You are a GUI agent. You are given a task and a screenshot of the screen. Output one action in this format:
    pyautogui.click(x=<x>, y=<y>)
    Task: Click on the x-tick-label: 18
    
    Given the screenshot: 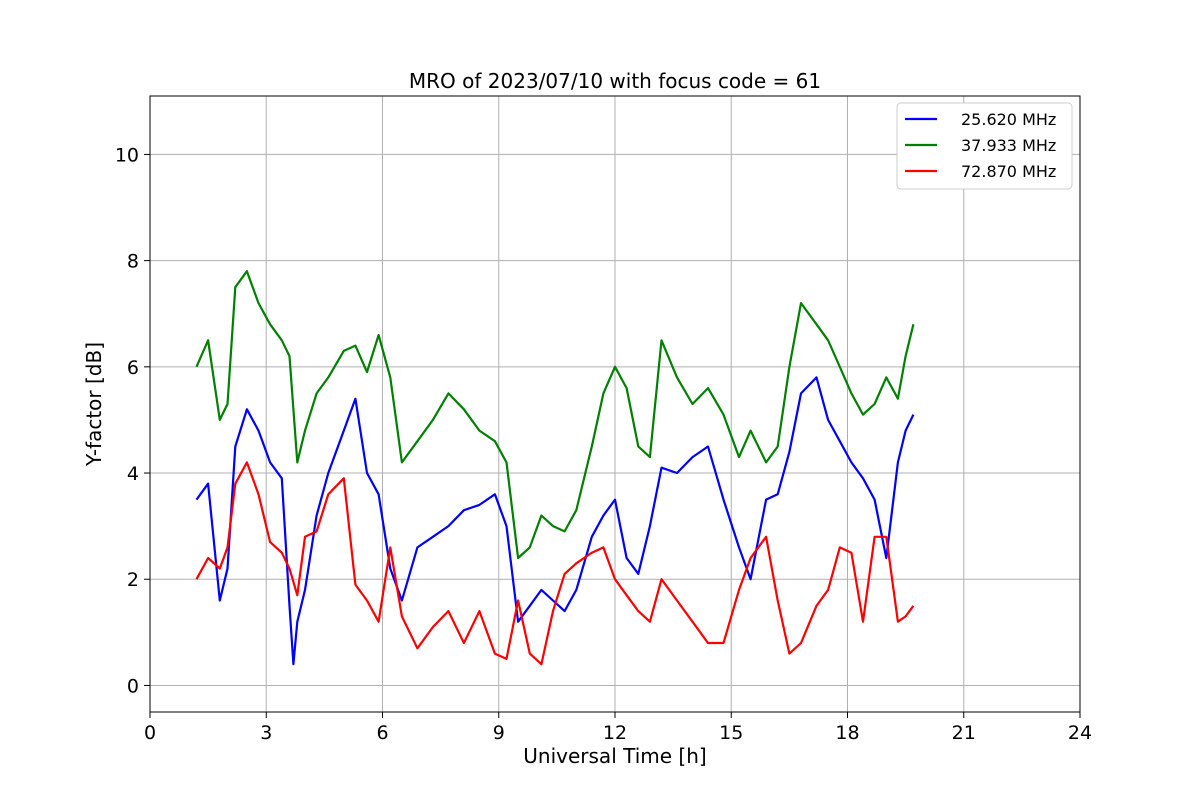 What is the action you would take?
    pyautogui.click(x=847, y=733)
    